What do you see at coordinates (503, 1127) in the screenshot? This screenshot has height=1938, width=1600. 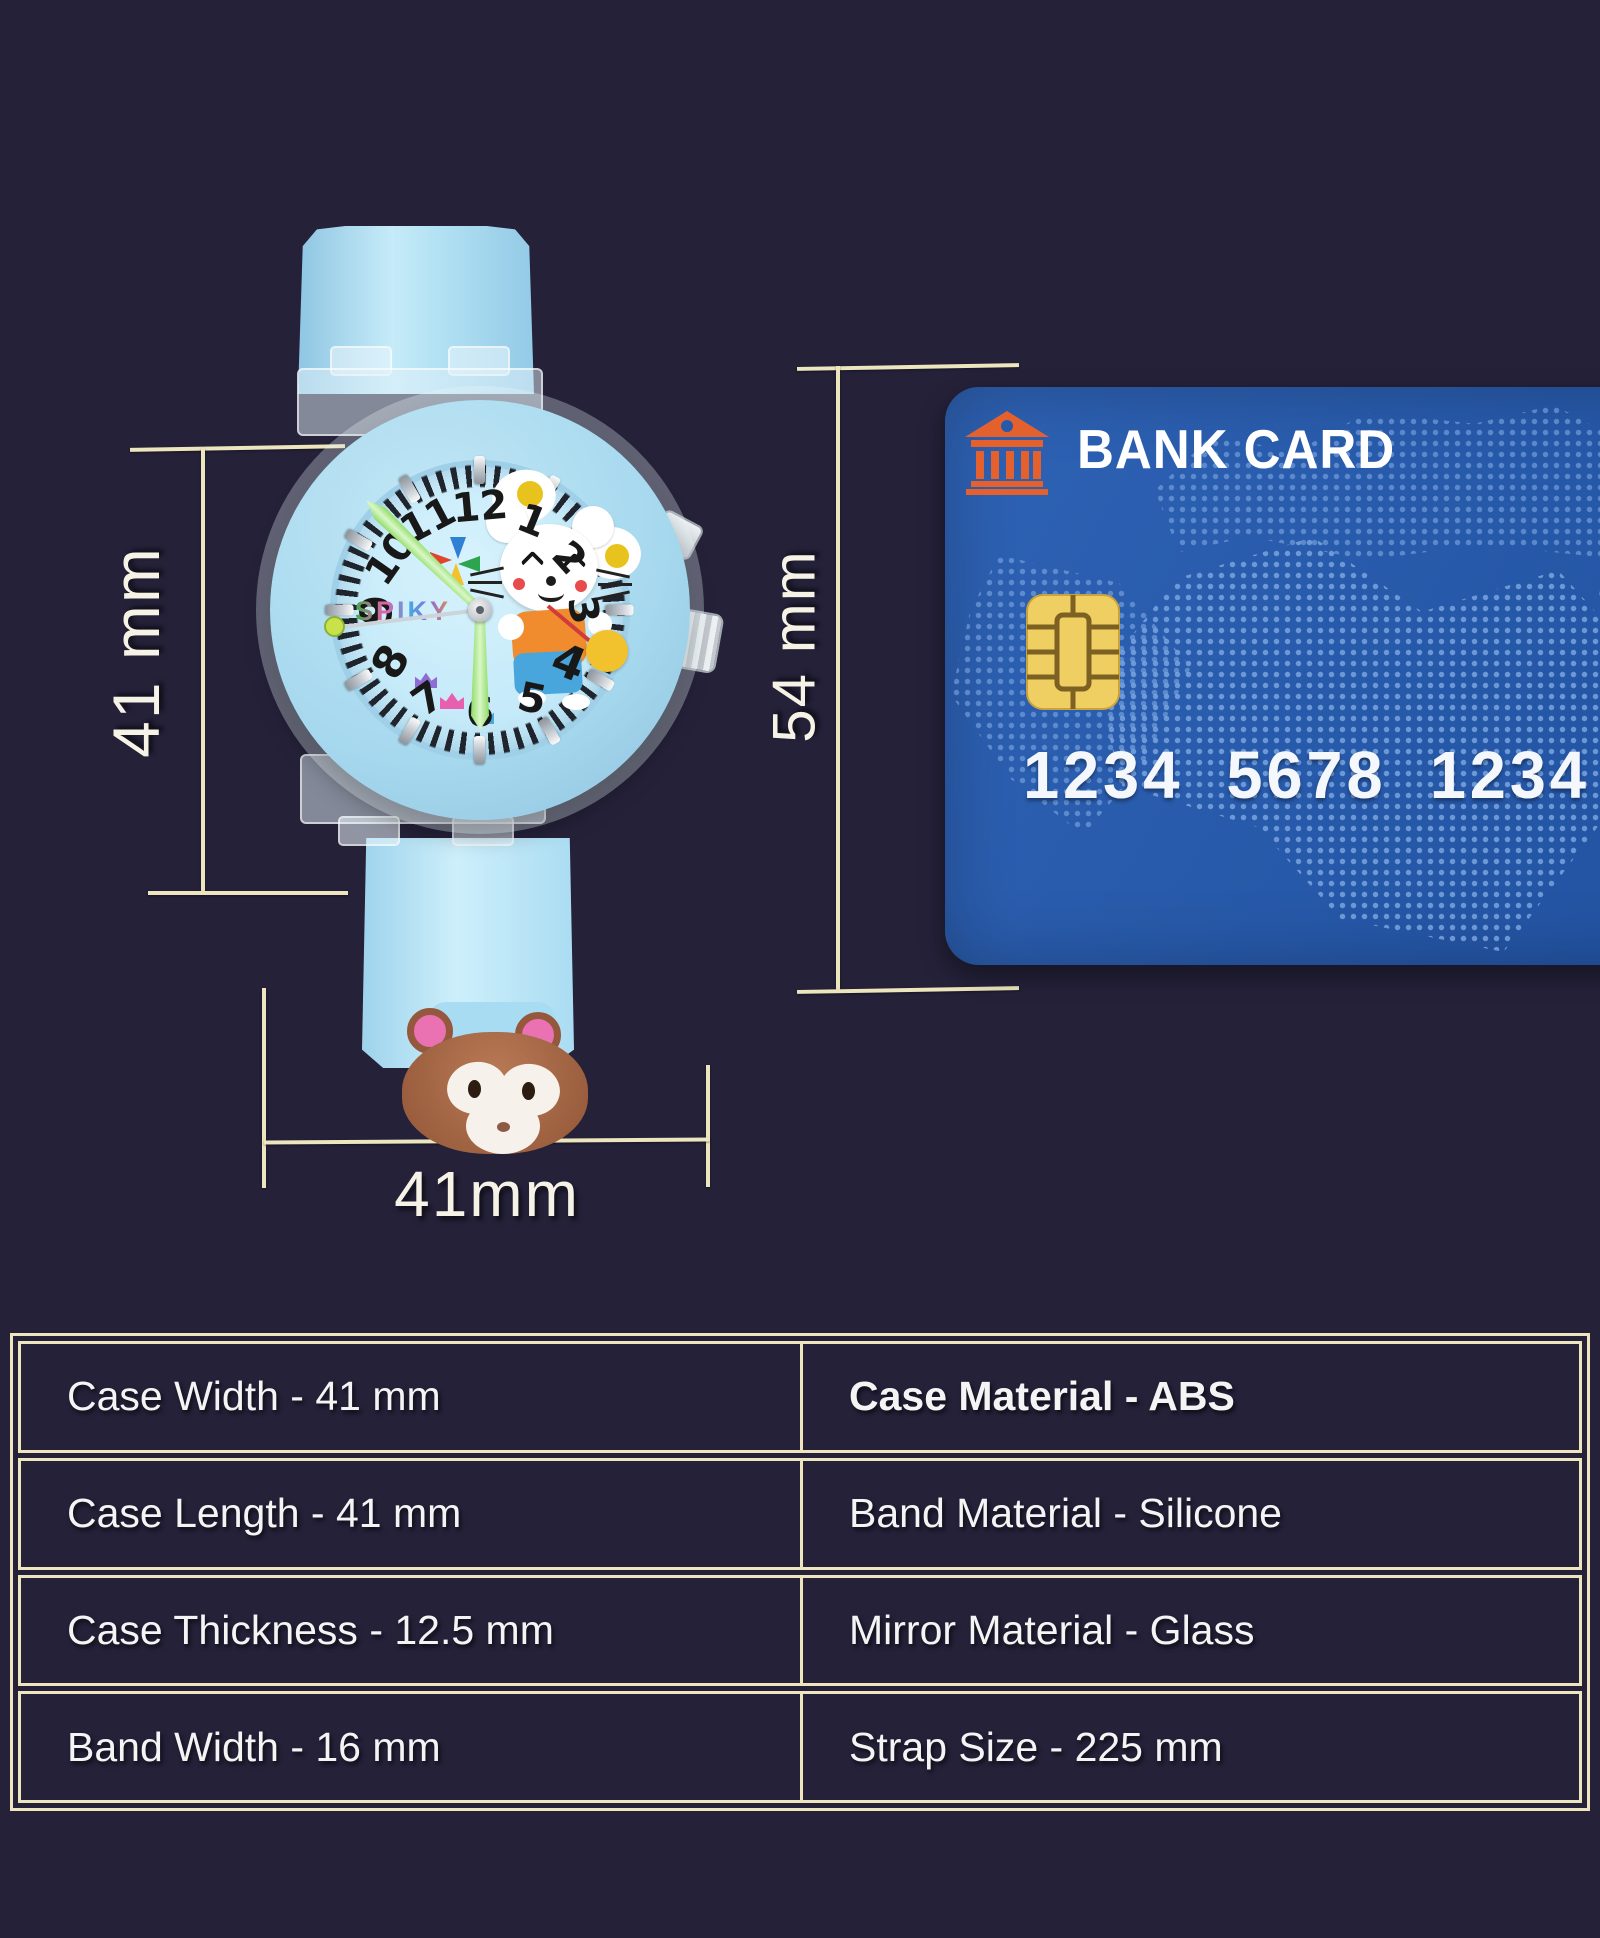 I see `hamster-nose` at bounding box center [503, 1127].